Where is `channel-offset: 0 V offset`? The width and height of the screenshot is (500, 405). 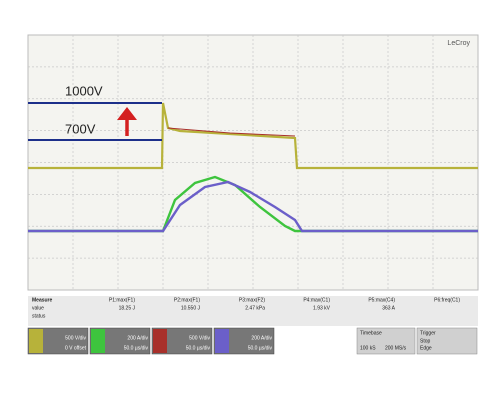 channel-offset: 0 V offset is located at coordinates (76, 348).